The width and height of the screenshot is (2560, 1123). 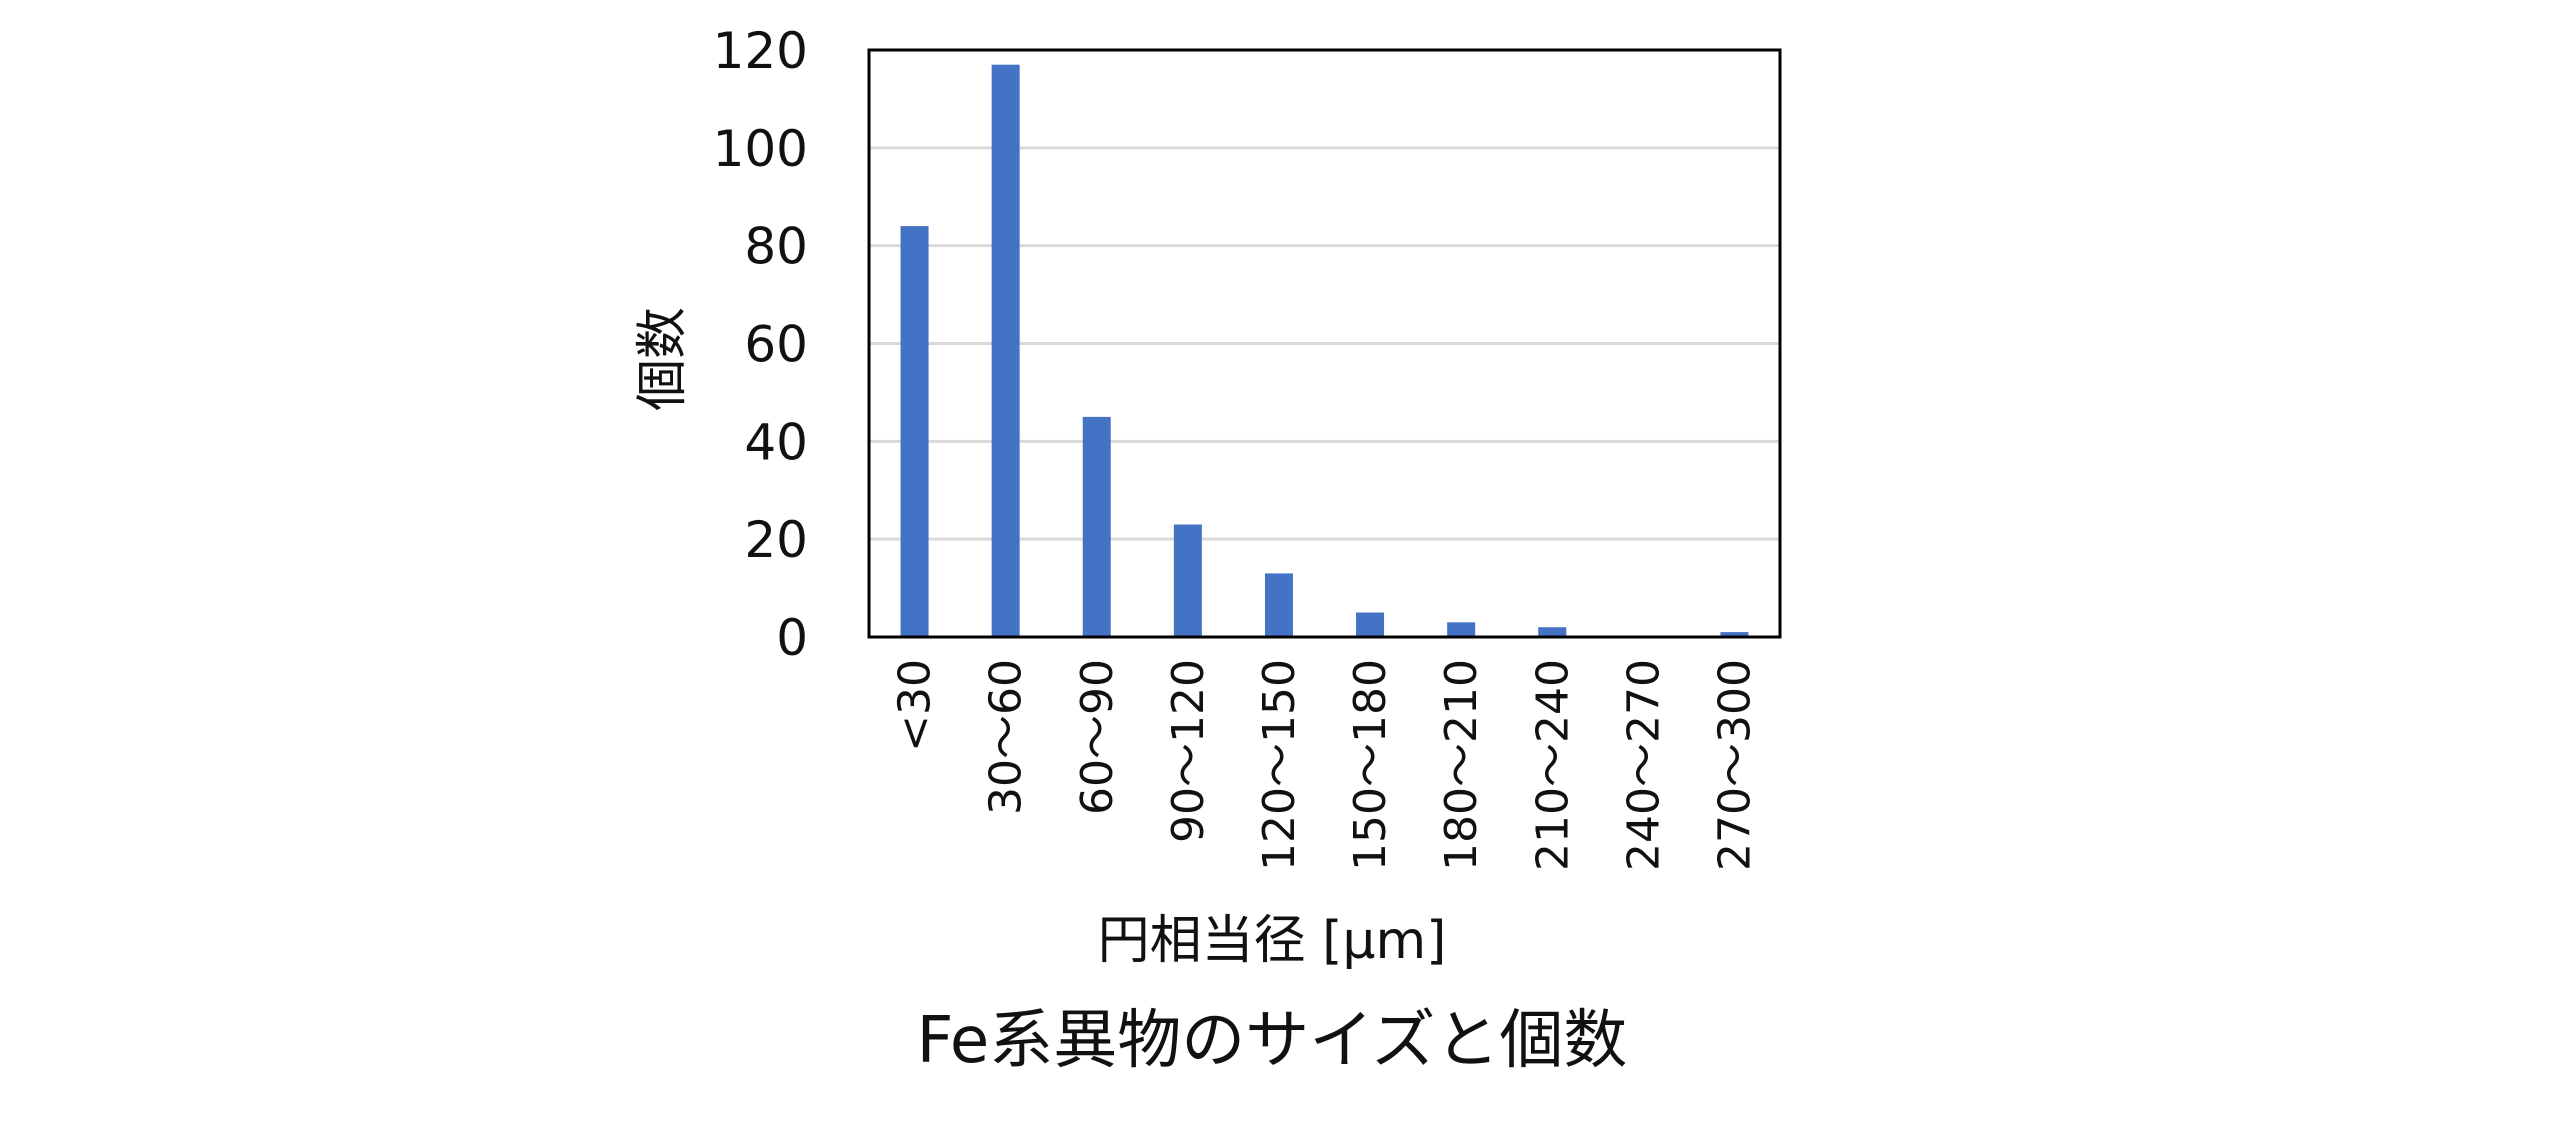 I want to click on x-tick-label: 180～210, so click(x=1461, y=765).